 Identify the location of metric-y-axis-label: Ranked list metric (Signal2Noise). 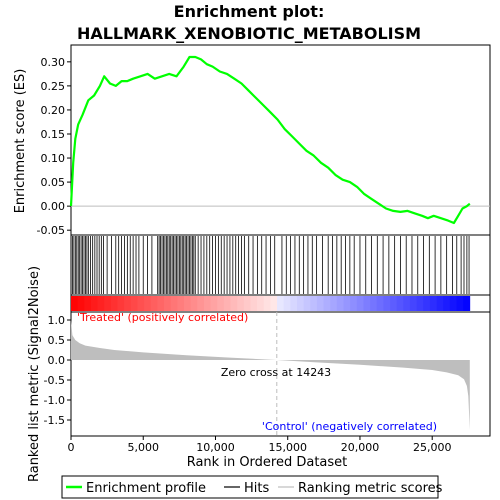
(34, 374).